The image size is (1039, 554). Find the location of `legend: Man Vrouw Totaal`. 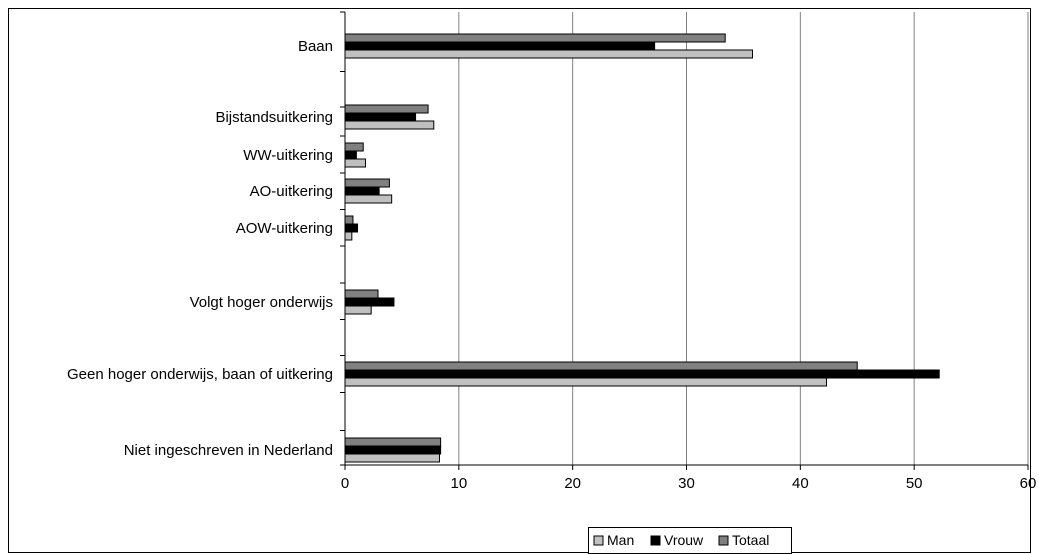

legend: Man Vrouw Totaal is located at coordinates (690, 540).